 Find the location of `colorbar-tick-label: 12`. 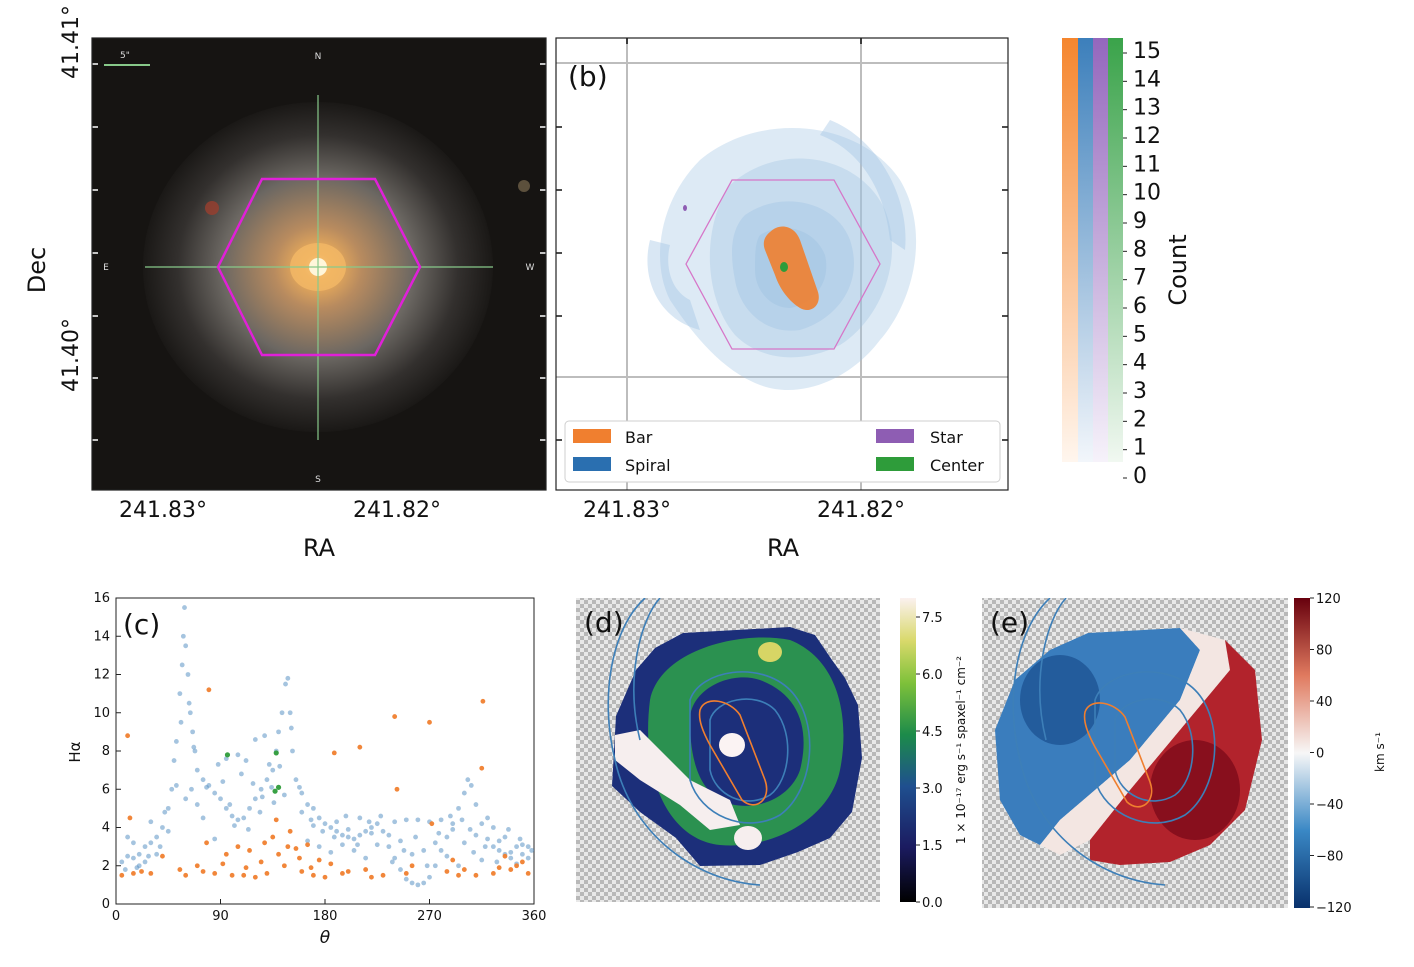

colorbar-tick-label: 12 is located at coordinates (1147, 136).